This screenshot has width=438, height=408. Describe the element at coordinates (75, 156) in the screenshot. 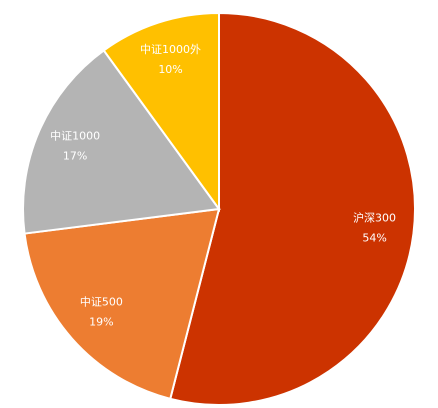

I see `value-label: 17%` at that location.